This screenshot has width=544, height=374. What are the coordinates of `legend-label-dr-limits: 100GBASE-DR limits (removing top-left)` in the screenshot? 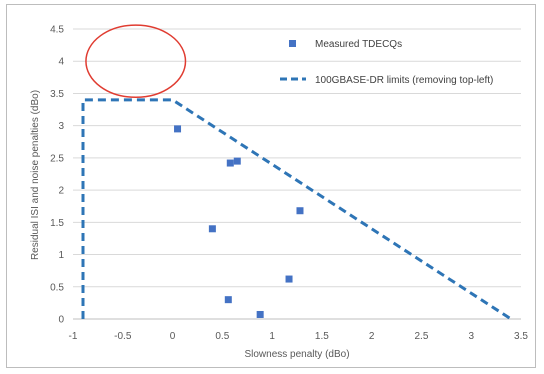 It's located at (404, 80).